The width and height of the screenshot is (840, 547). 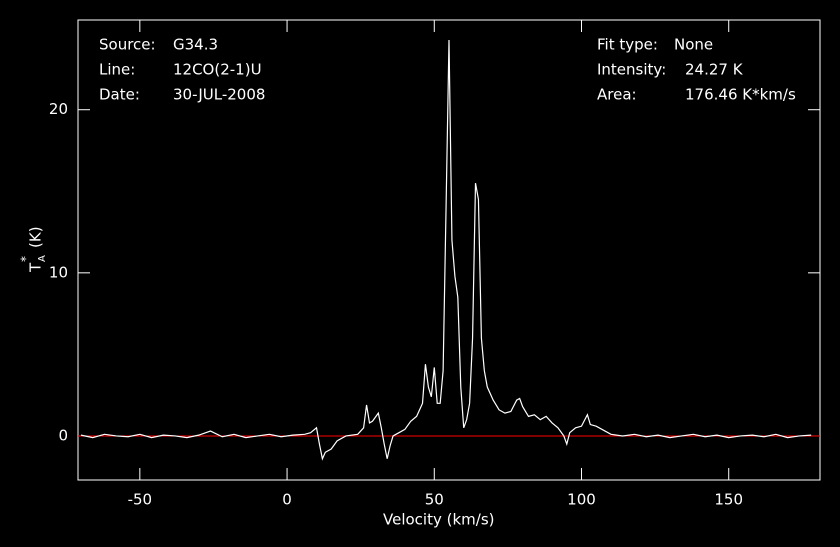 I want to click on x-tick-label: 0, so click(x=287, y=500).